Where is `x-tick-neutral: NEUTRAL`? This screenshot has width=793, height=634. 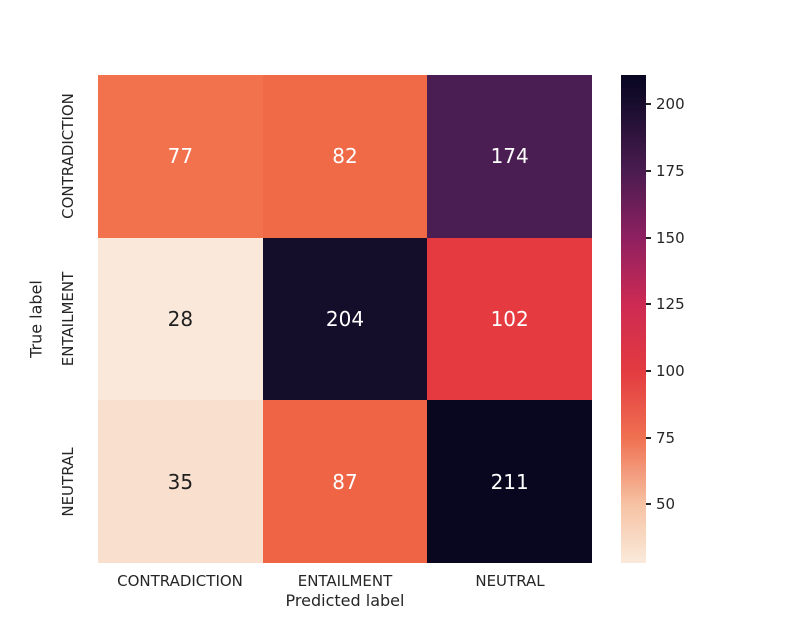
x-tick-neutral: NEUTRAL is located at coordinates (510, 581).